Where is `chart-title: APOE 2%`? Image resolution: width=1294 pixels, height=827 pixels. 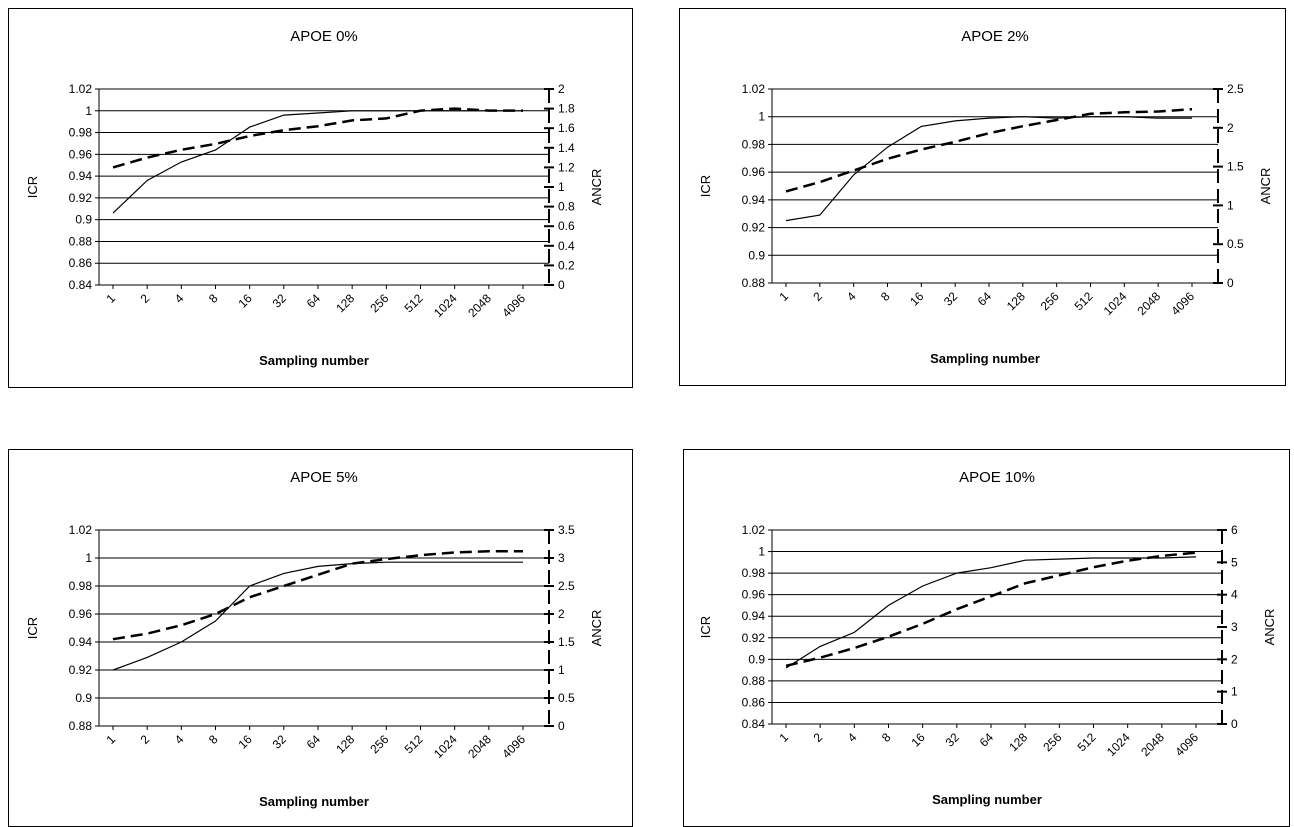 chart-title: APOE 2% is located at coordinates (995, 36).